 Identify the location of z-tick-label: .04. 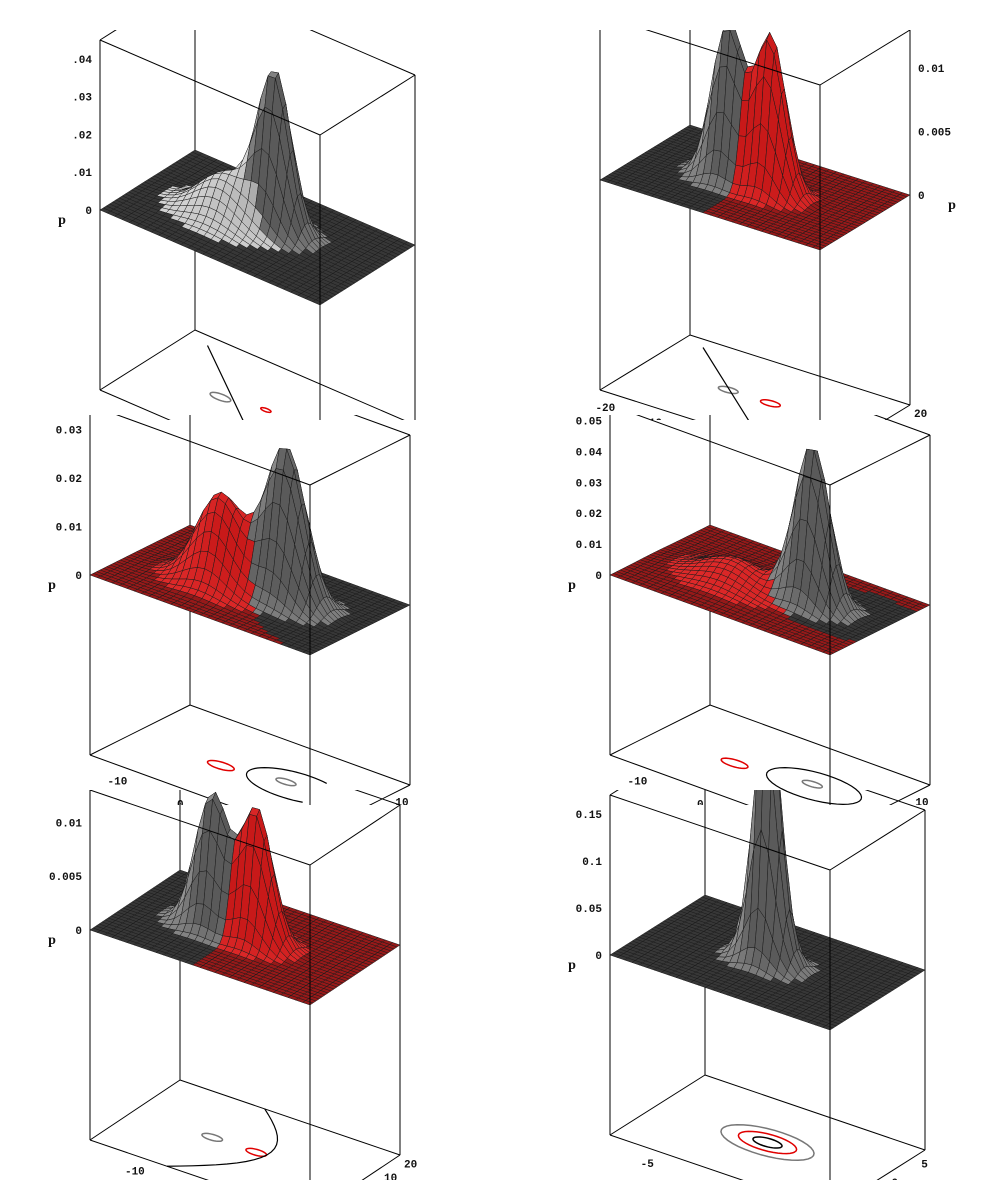
(82, 61).